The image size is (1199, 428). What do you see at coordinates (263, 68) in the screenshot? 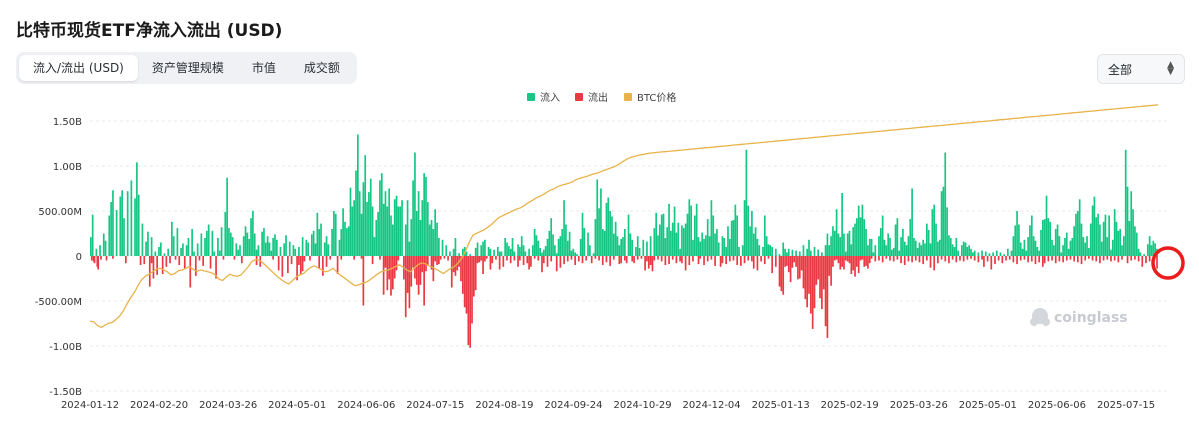
I see `tab-market-cap: 市值` at bounding box center [263, 68].